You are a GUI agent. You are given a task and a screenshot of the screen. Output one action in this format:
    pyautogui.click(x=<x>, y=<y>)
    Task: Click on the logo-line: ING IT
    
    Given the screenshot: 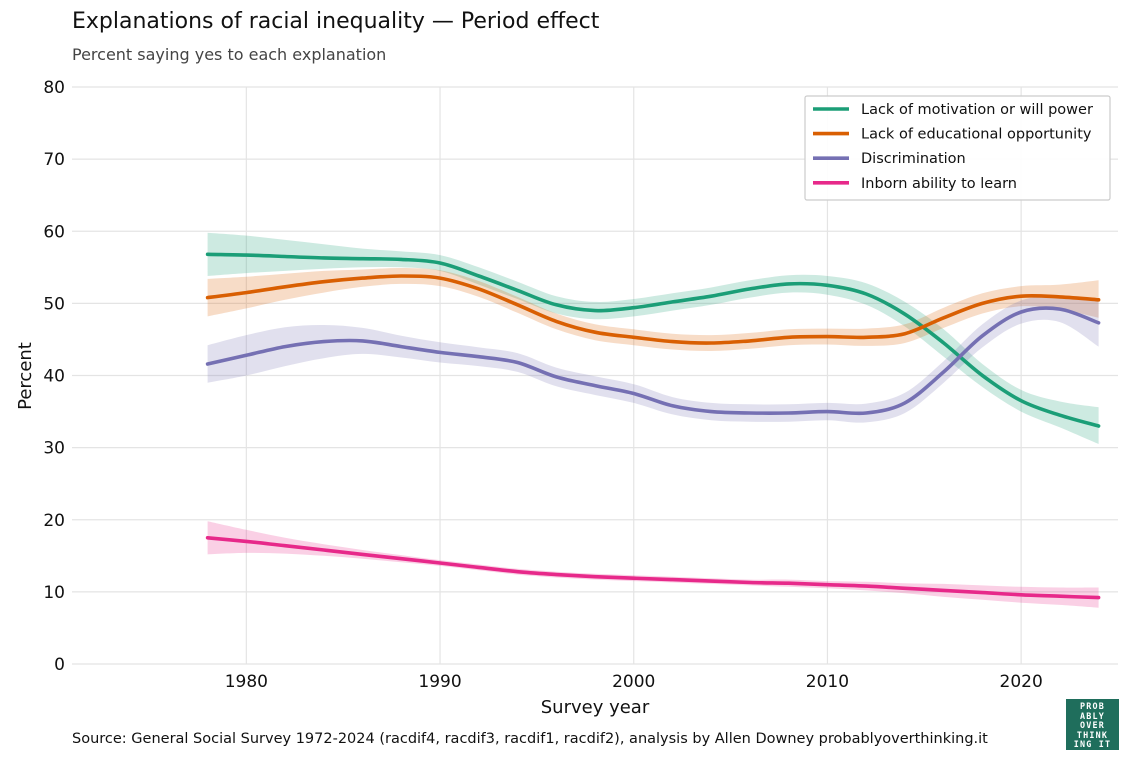 What is the action you would take?
    pyautogui.click(x=1092, y=744)
    